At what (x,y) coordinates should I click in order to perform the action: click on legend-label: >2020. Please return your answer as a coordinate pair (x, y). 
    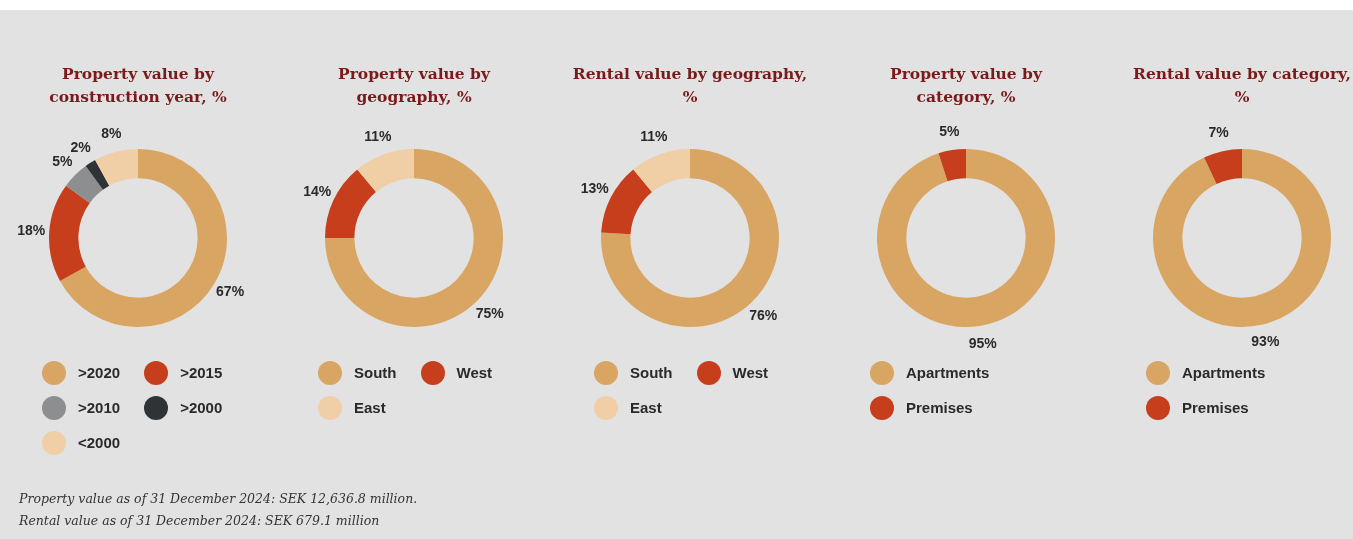
    Looking at the image, I should click on (99, 372).